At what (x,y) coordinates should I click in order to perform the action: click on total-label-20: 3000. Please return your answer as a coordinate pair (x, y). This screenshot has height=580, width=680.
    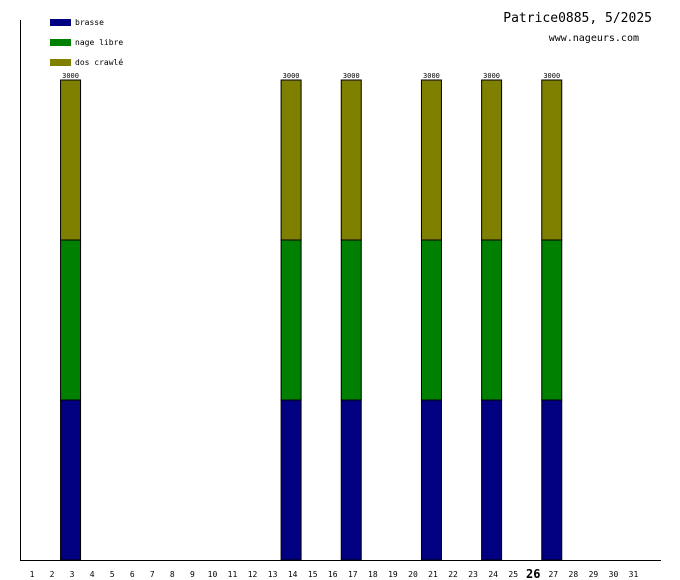
    Looking at the image, I should click on (431, 76).